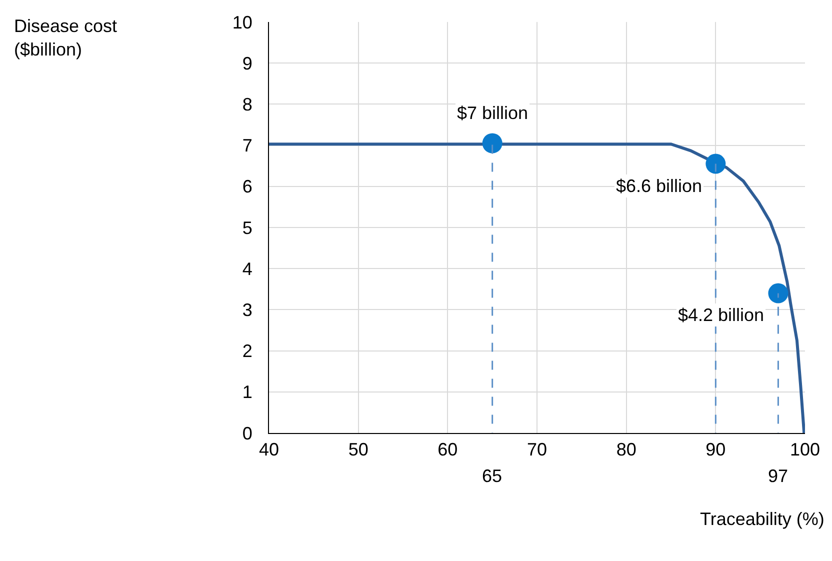 The image size is (832, 561). What do you see at coordinates (659, 186) in the screenshot?
I see `annotation: $6.6 billion` at bounding box center [659, 186].